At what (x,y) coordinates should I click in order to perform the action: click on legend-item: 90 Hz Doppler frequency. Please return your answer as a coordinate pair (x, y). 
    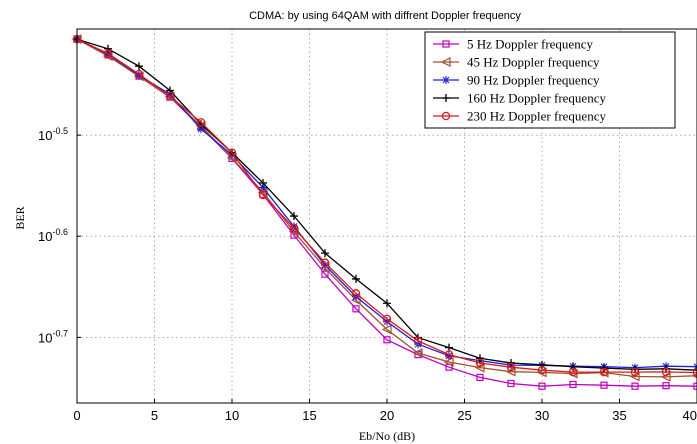
    Looking at the image, I should click on (516, 80).